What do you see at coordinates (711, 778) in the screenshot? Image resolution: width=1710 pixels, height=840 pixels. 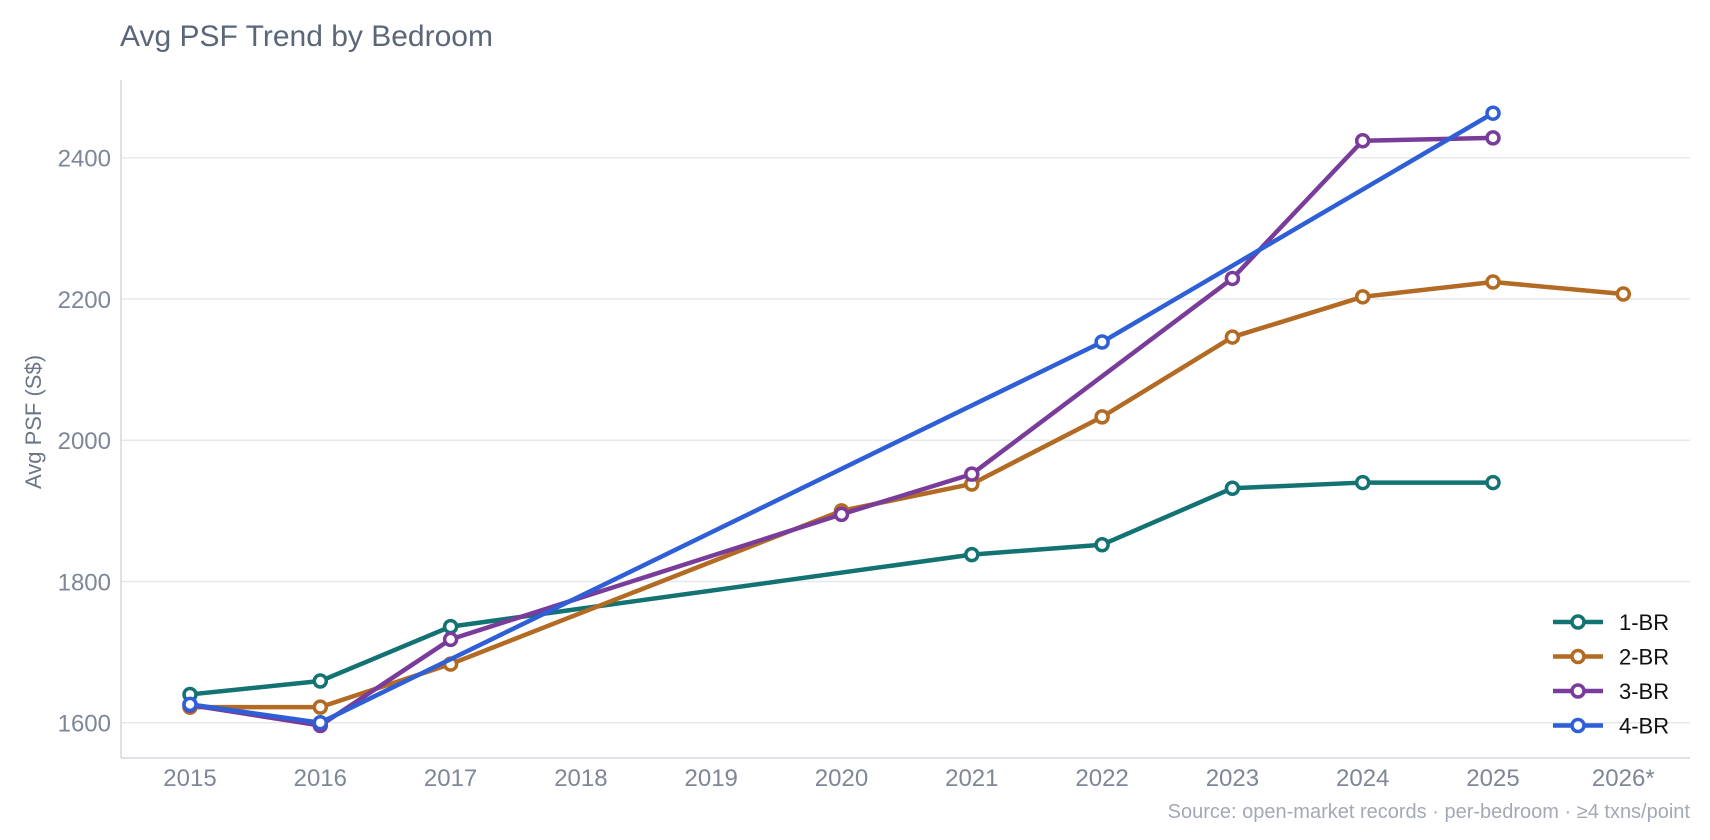 I see `x-tick-label: 2019` at bounding box center [711, 778].